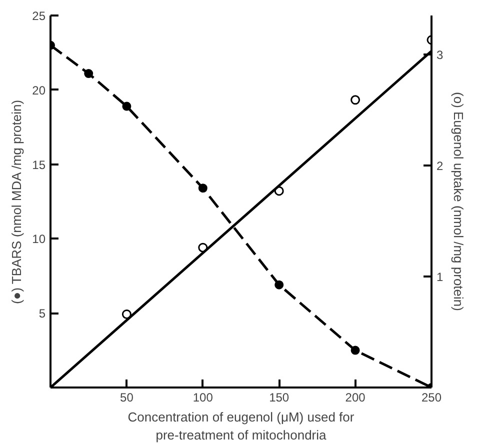 This screenshot has width=481, height=445. I want to click on y2-axis-title: (o) Eugenol uptake (nmol /mg protein), so click(458, 201).